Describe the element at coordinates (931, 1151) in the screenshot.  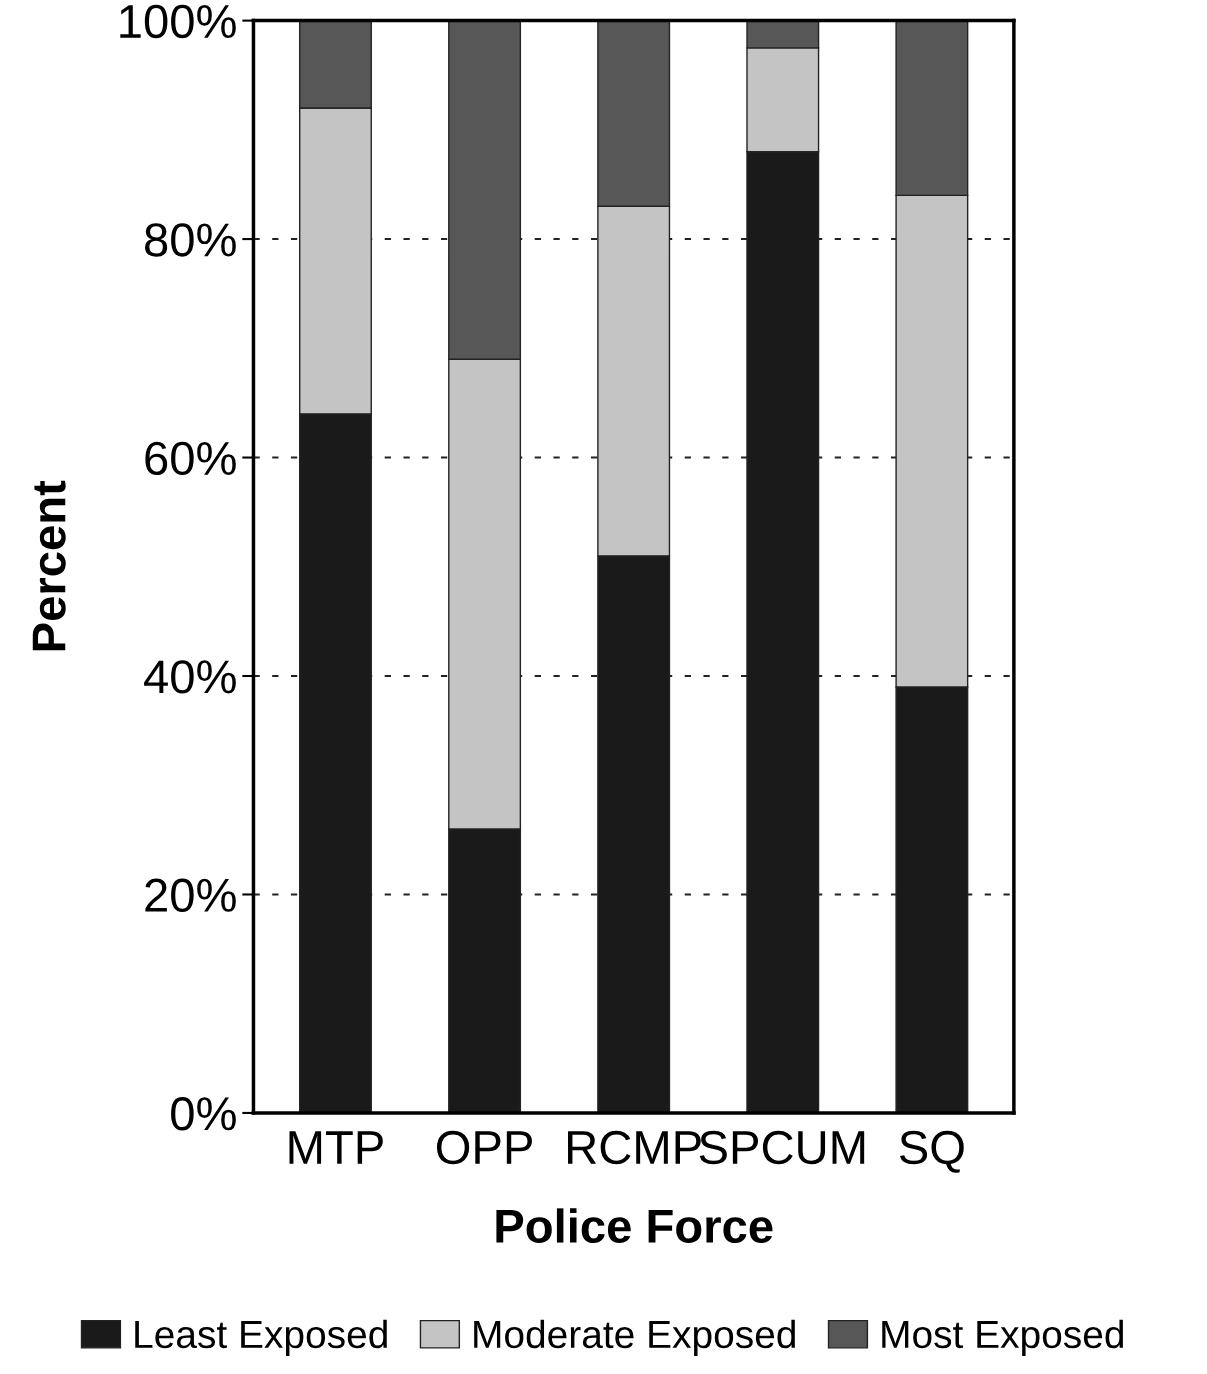
I see `x-tick-label: SQ` at that location.